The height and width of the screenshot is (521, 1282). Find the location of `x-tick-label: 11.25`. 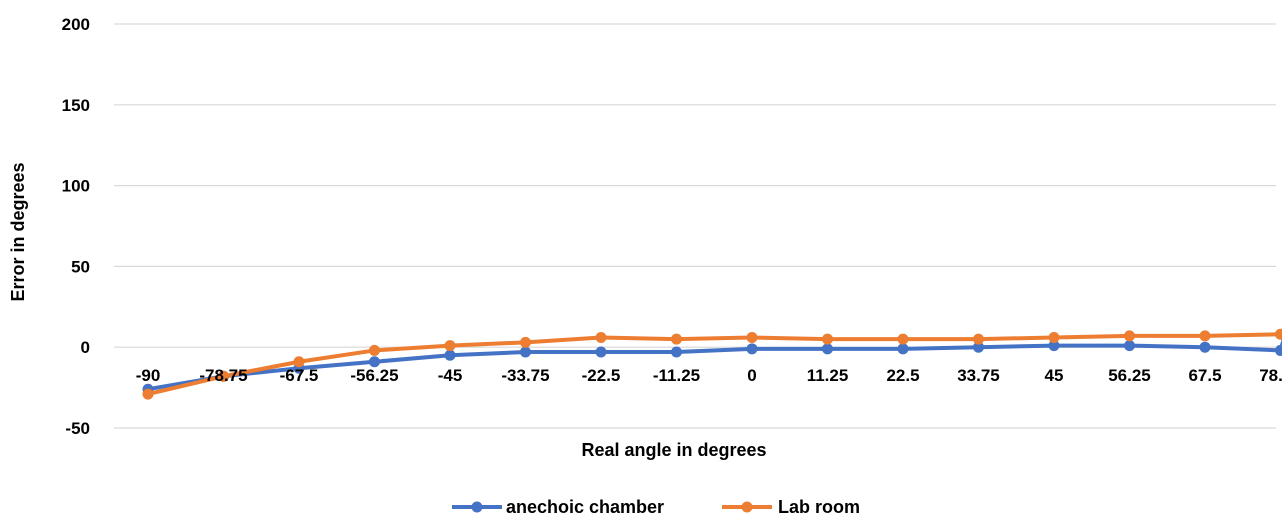

x-tick-label: 11.25 is located at coordinates (828, 375).